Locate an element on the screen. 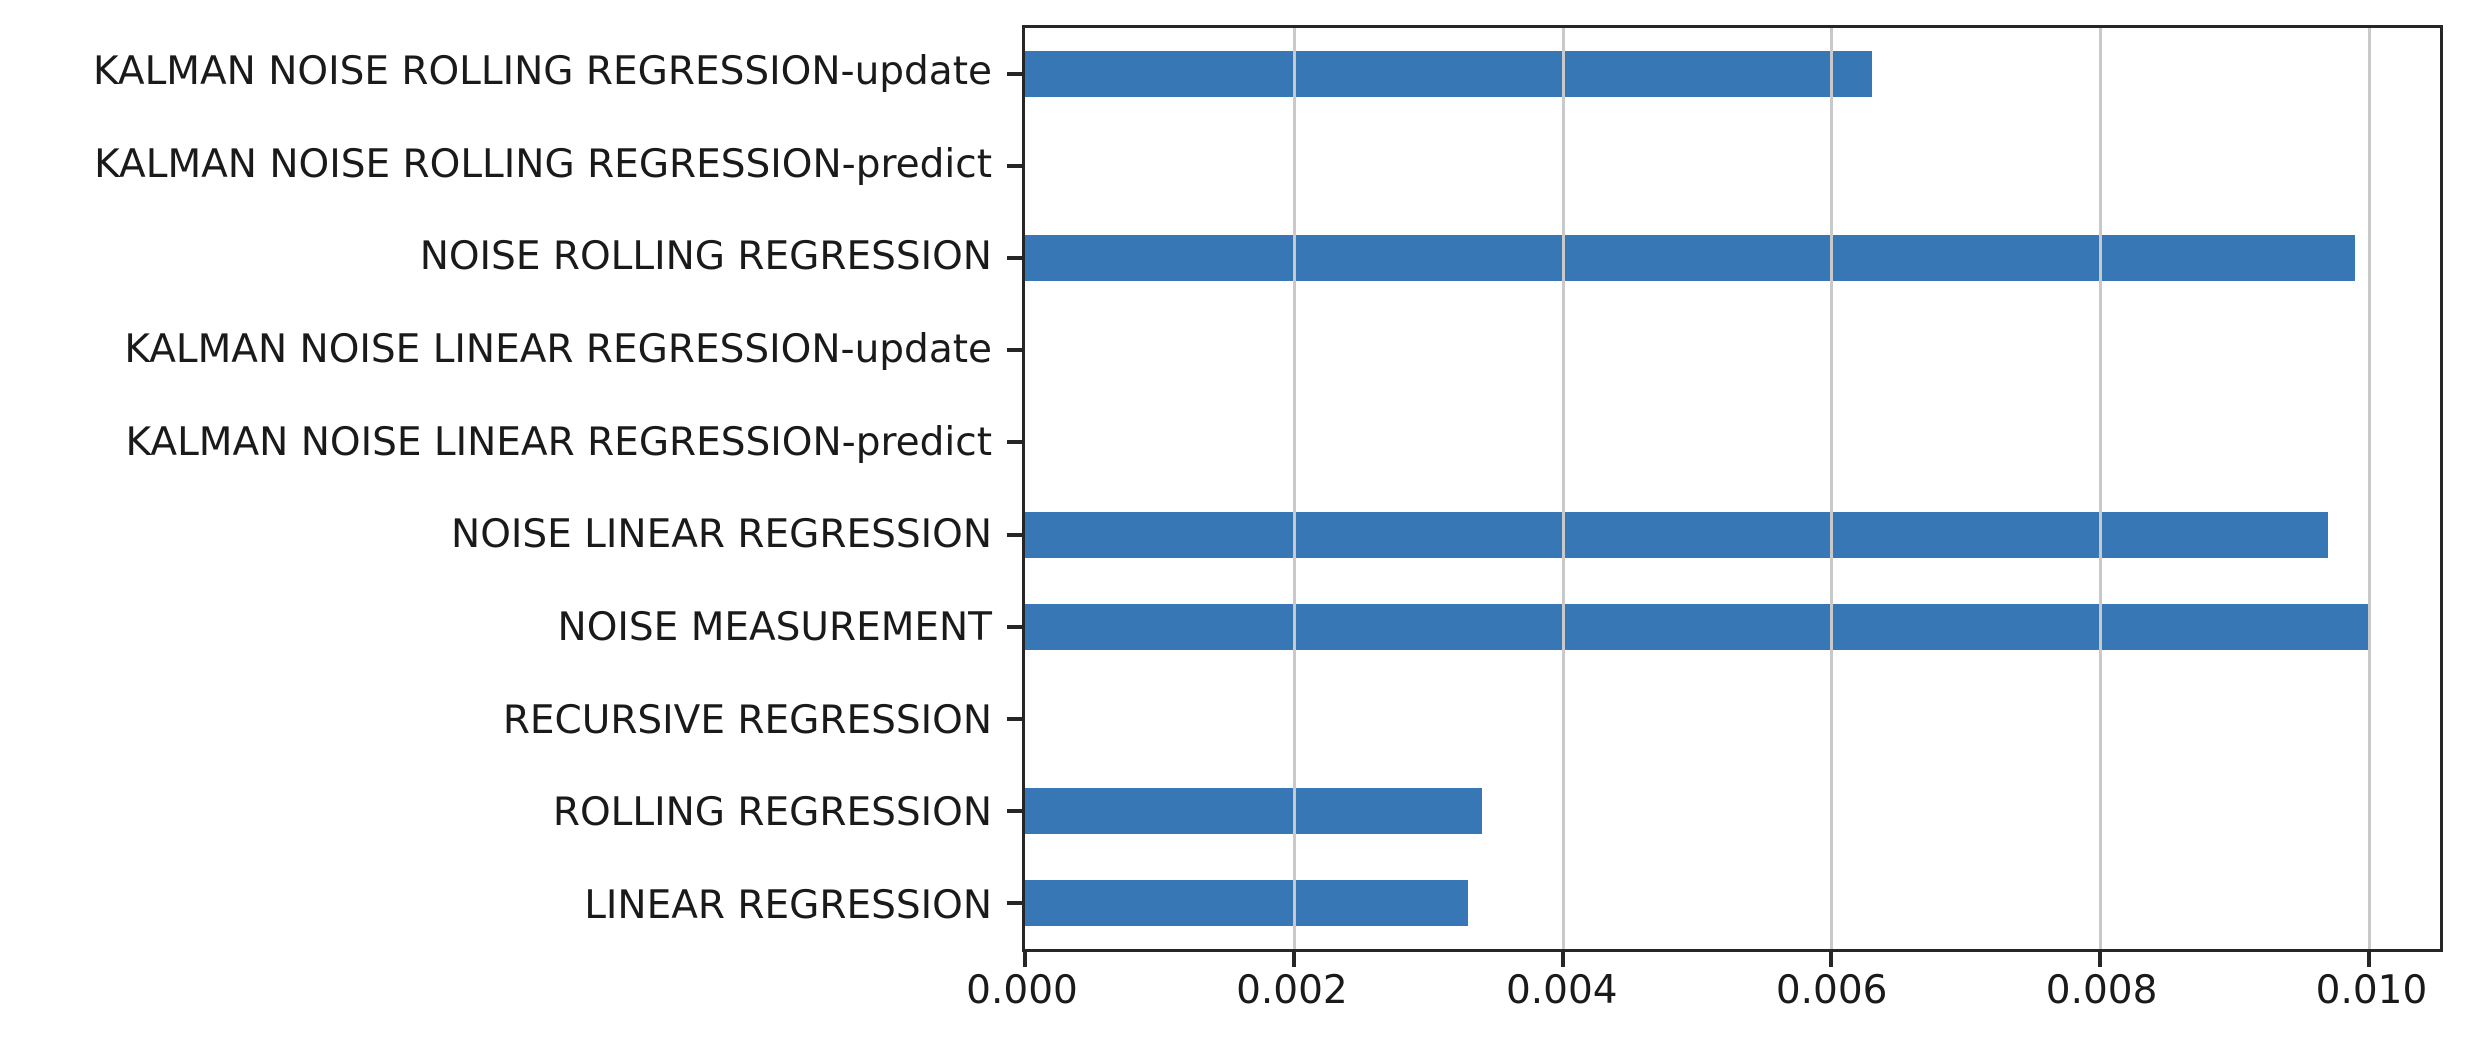 The height and width of the screenshot is (1043, 2465). y-tick-label: KALMAN NOISE LINEAR REGRESSION-predict is located at coordinates (559, 442).